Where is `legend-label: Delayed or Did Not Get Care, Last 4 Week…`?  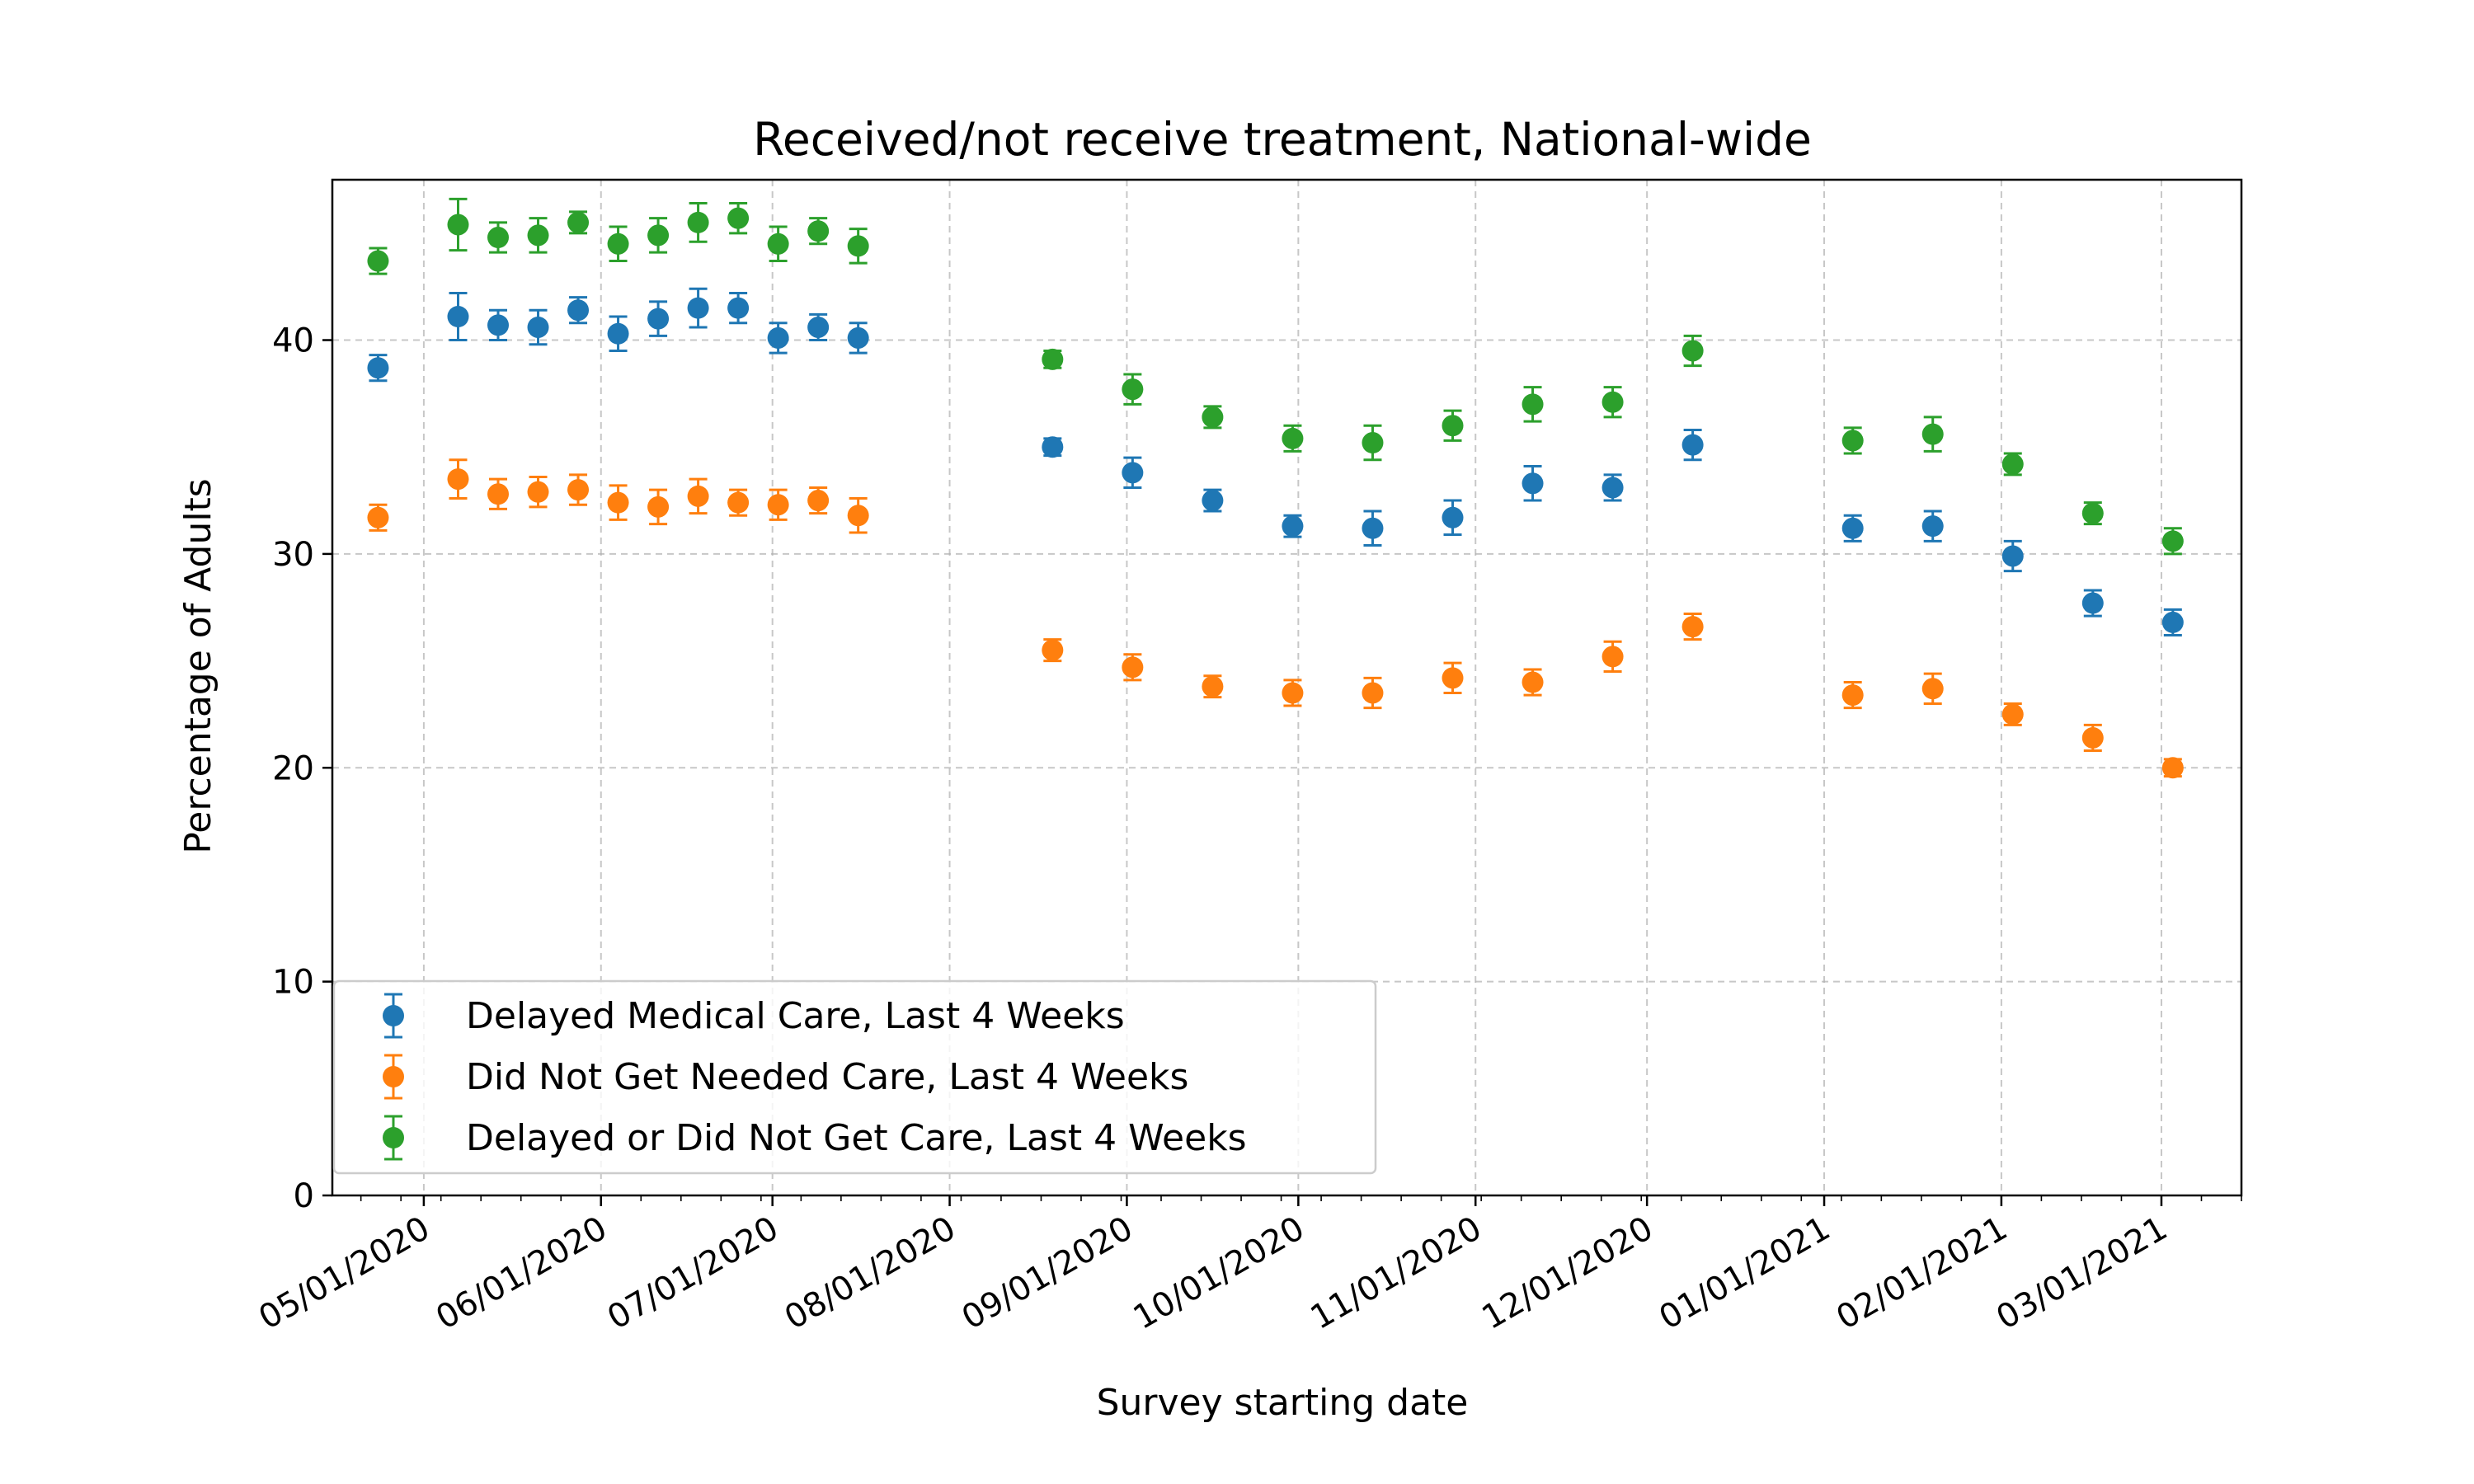 legend-label: Delayed or Did Not Get Care, Last 4 Week… is located at coordinates (856, 1138).